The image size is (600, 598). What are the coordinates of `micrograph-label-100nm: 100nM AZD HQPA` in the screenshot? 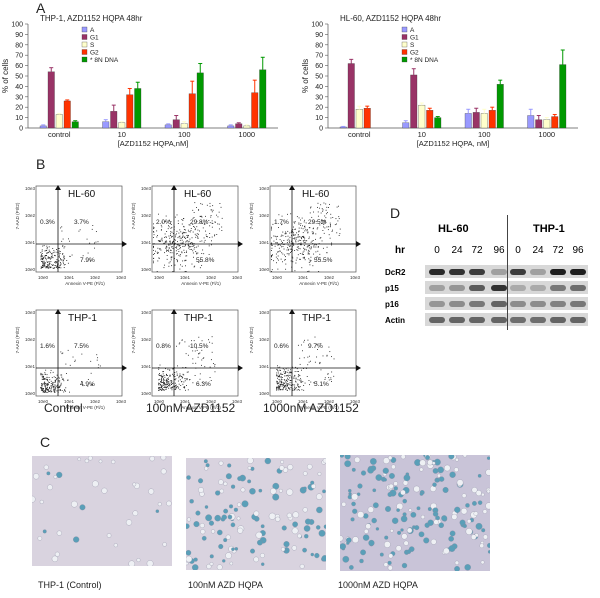 It's located at (225, 585).